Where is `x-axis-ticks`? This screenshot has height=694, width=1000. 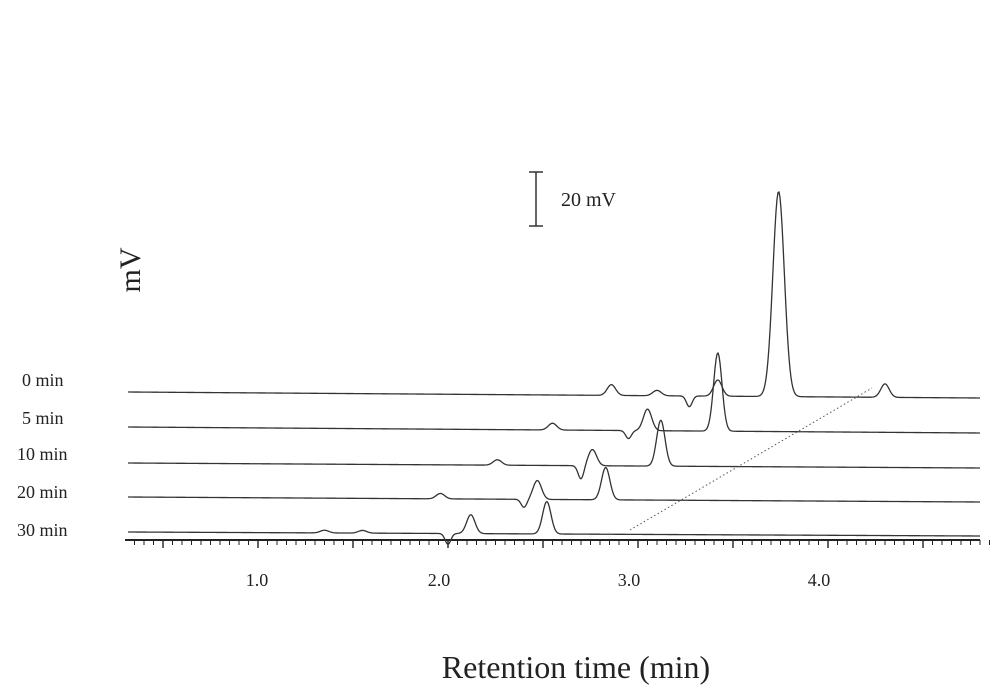
x-axis-ticks is located at coordinates (562, 544).